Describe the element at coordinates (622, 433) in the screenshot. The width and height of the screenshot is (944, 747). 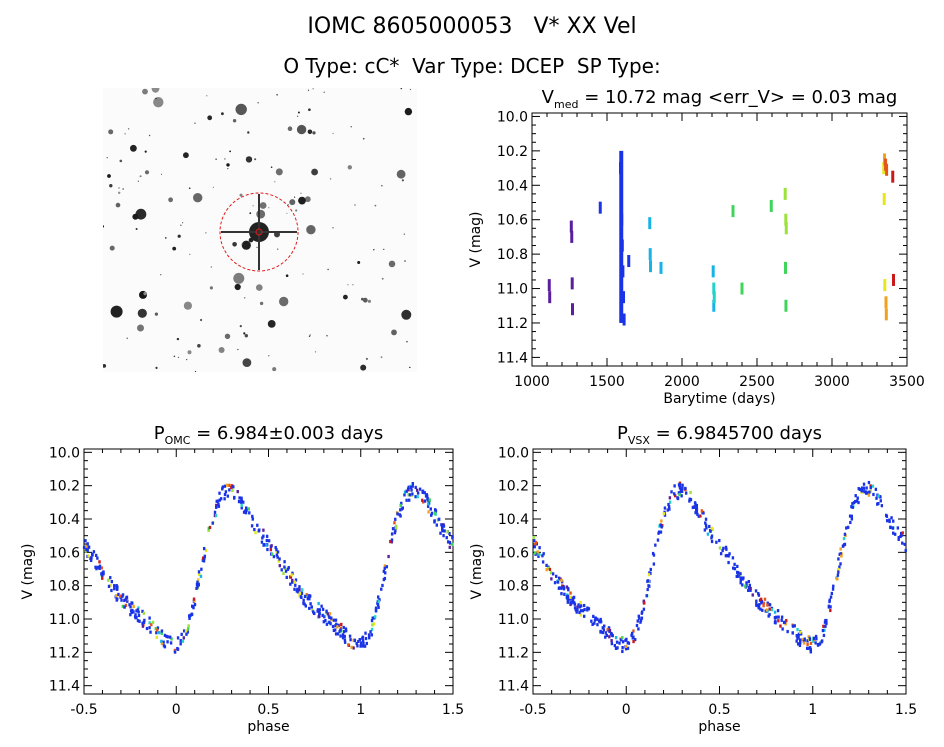
I see `title-symbol: P` at that location.